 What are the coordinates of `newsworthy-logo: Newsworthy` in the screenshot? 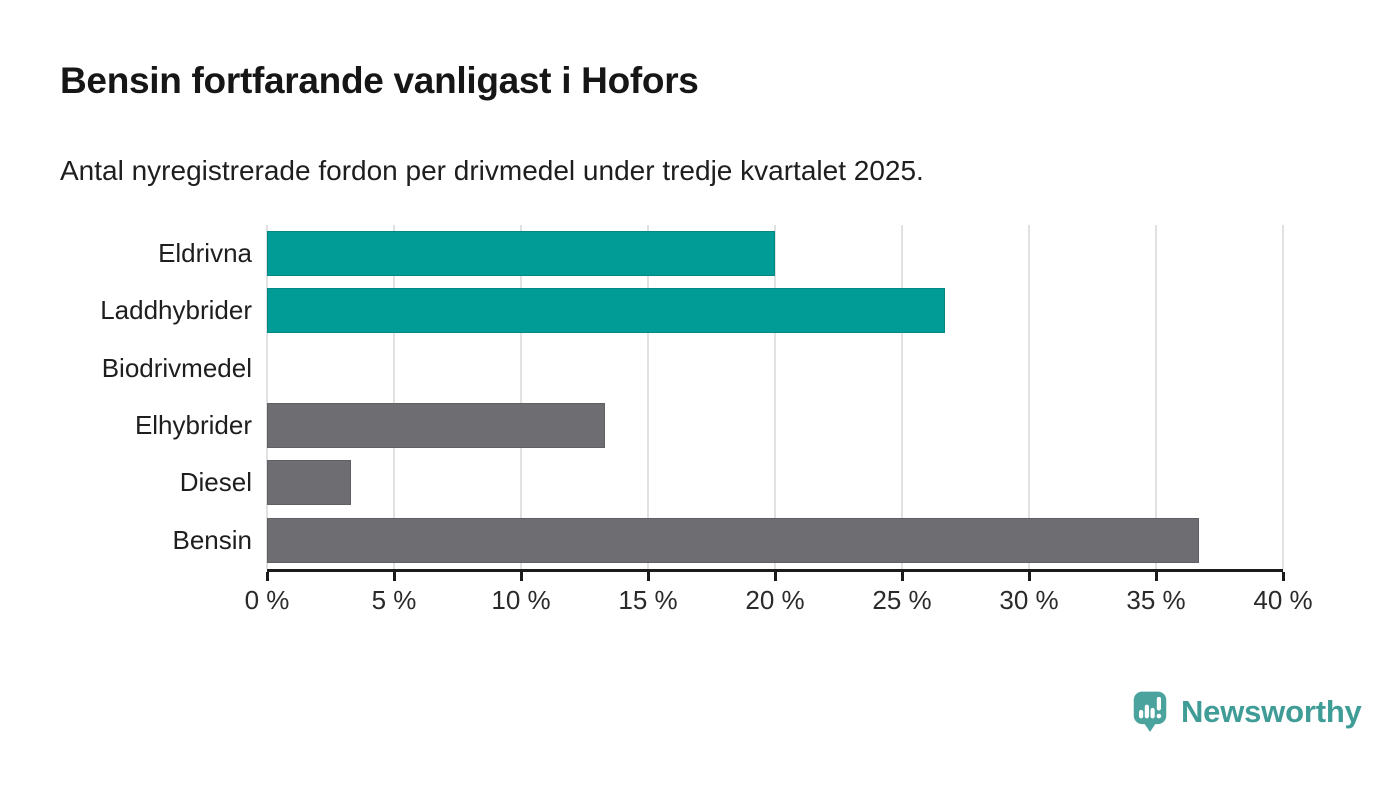 It's located at (1247, 711).